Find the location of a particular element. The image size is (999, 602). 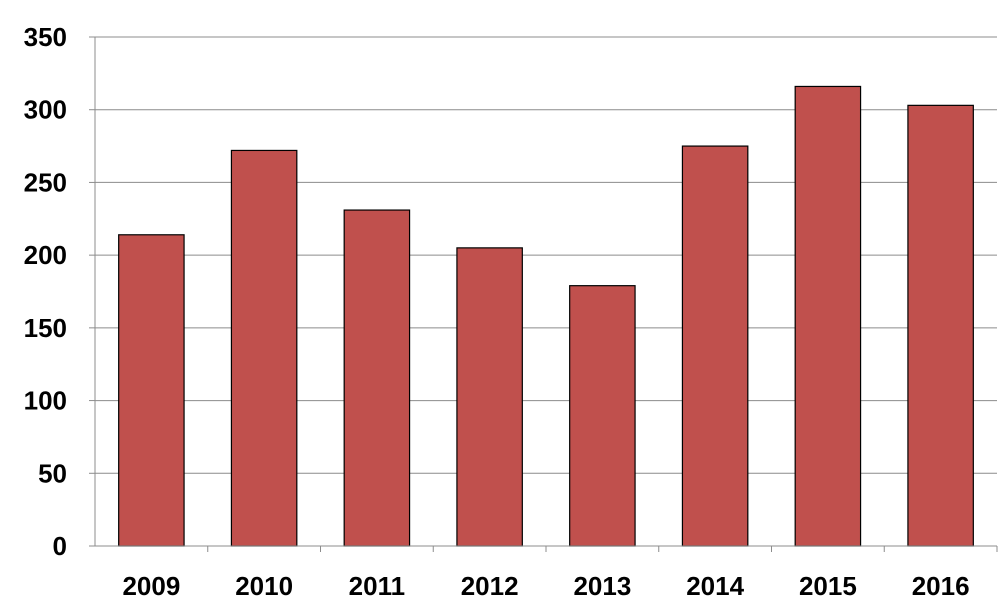

y-tick-label: 0 is located at coordinates (60, 546).